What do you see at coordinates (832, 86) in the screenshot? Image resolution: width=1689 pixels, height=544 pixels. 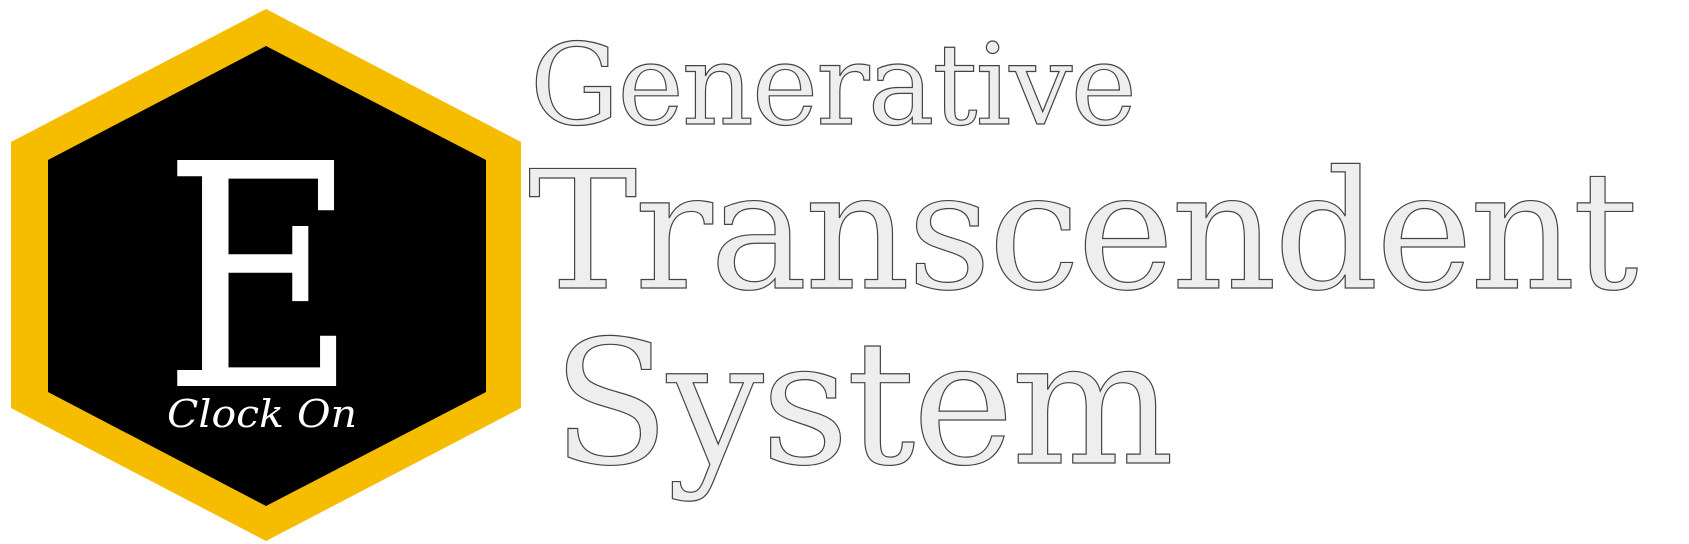 I see `wordmark-line-generative: Generative` at bounding box center [832, 86].